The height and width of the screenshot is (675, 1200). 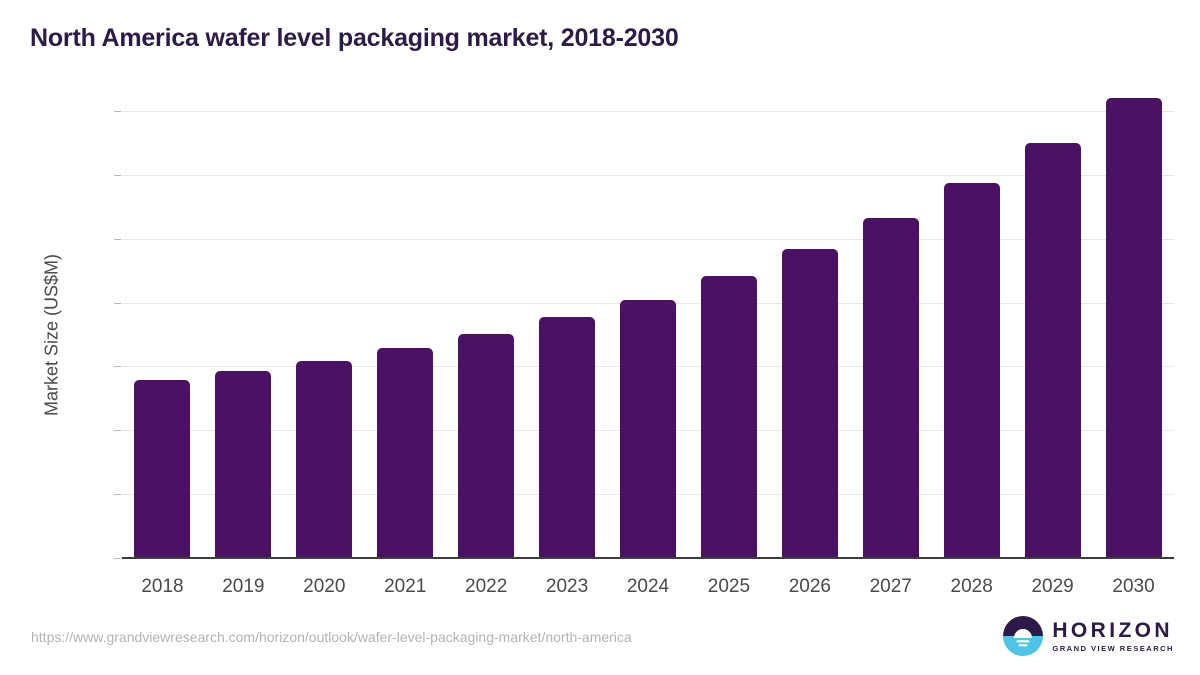 I want to click on bar-2020, so click(x=324, y=459).